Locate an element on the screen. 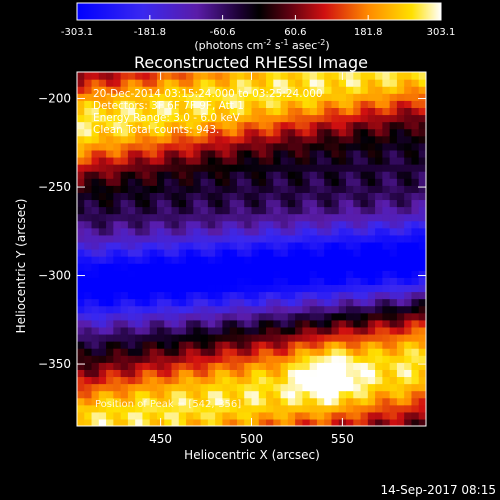 The height and width of the screenshot is (500, 500). heatmap-cell-2096 is located at coordinates (379, 97).